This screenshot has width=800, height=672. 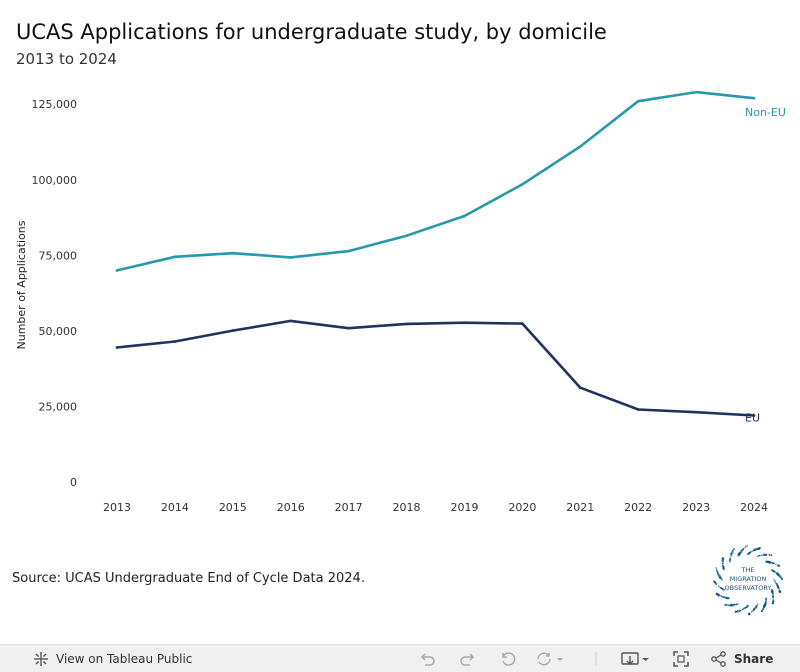 I want to click on migration-observatory-logo: THE MIGRATION OBSERVATORY, so click(x=748, y=580).